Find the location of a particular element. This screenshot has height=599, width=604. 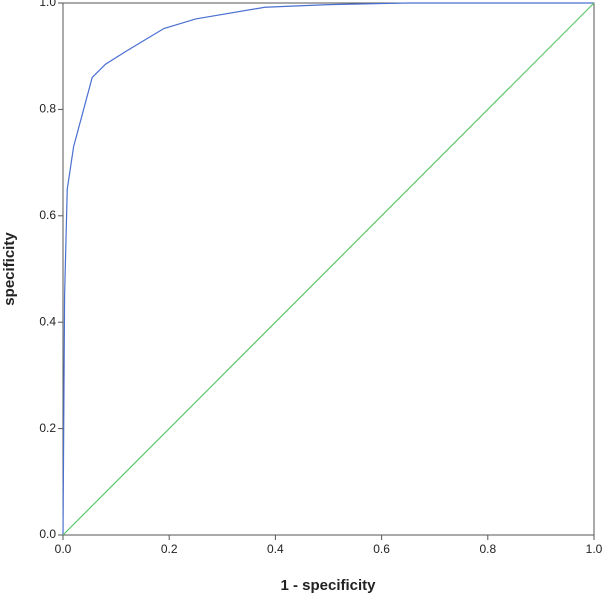

x-tick-label: 0.2 is located at coordinates (169, 549).